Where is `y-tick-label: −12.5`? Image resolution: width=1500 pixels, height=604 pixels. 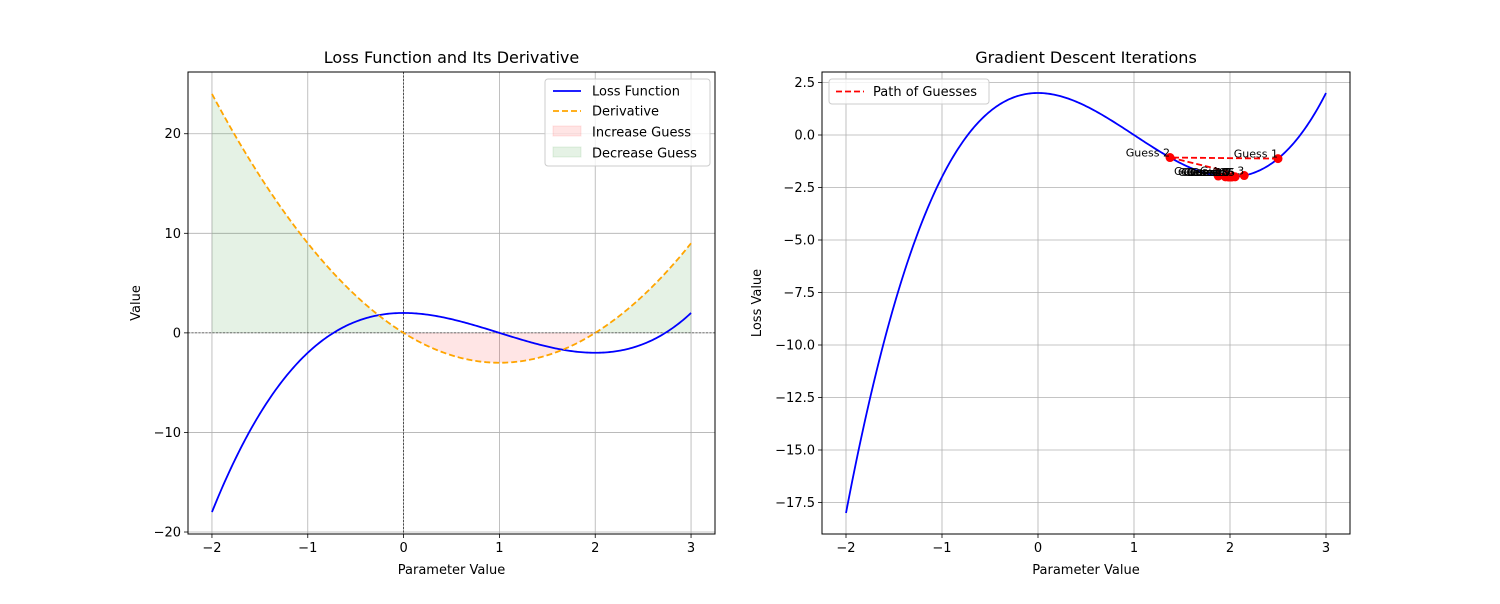 y-tick-label: −12.5 is located at coordinates (795, 398).